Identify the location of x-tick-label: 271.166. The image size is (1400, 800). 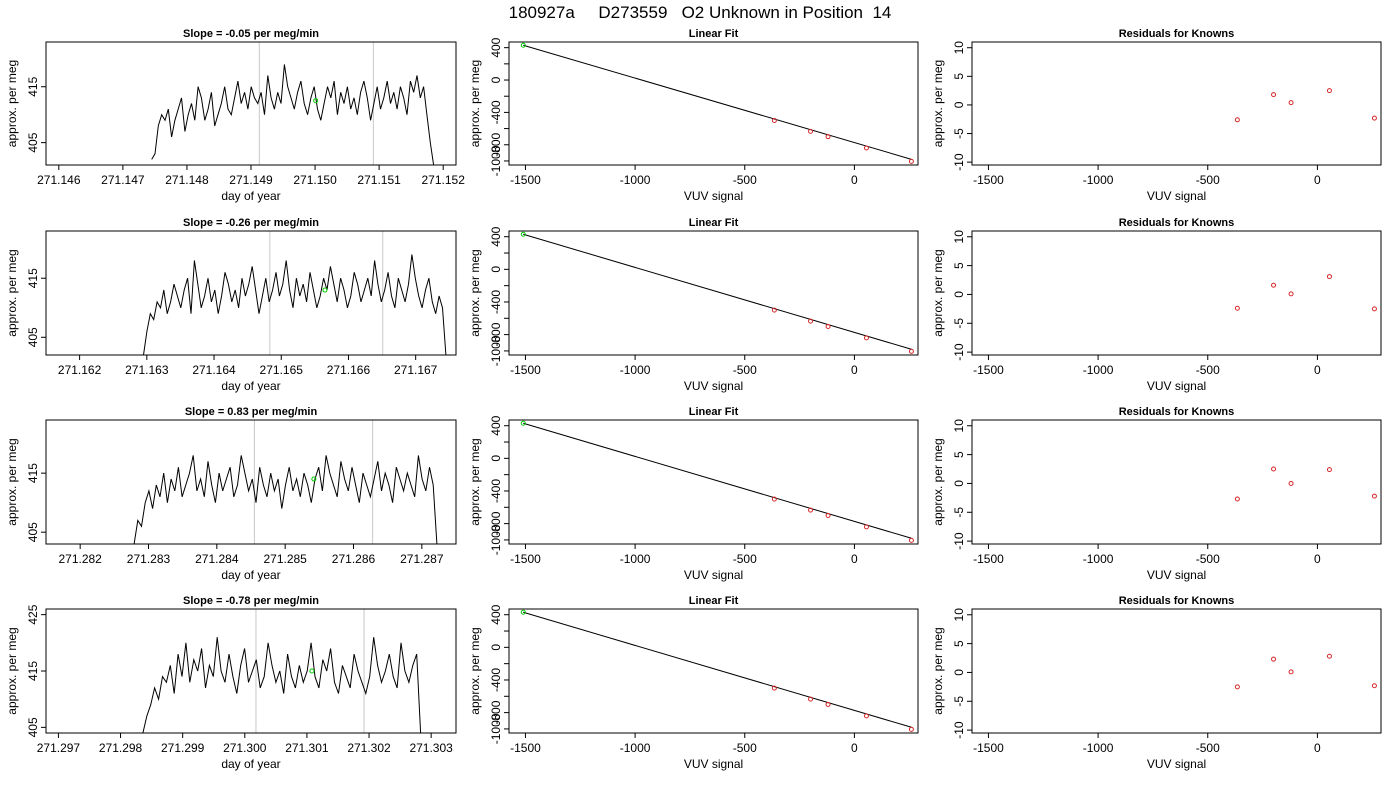
(349, 370).